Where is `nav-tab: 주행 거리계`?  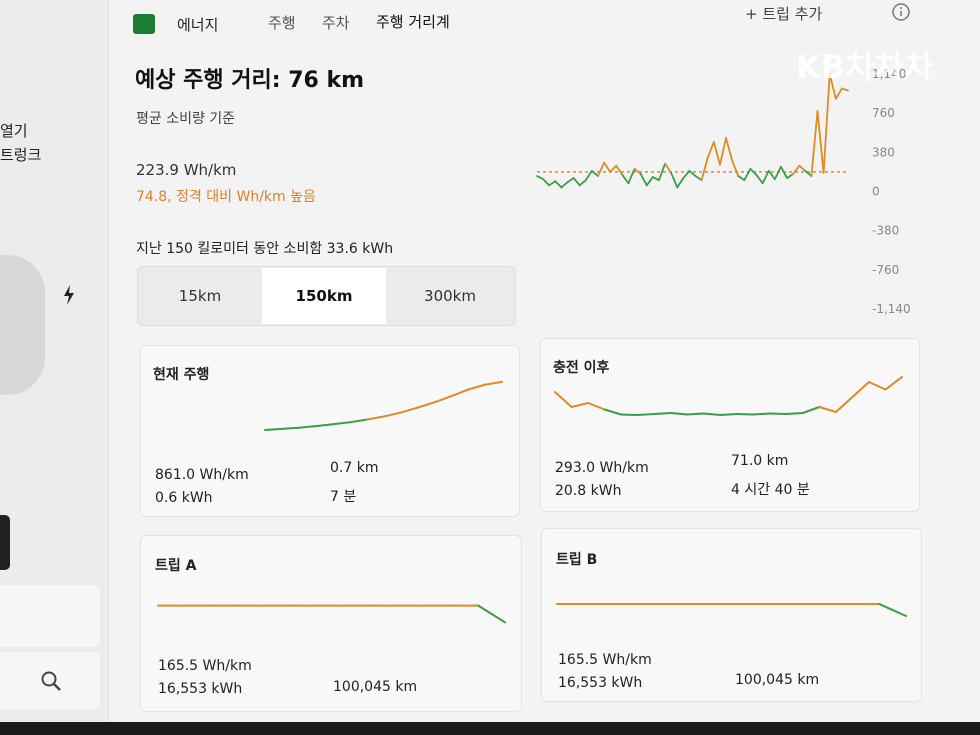 nav-tab: 주행 거리계 is located at coordinates (413, 22).